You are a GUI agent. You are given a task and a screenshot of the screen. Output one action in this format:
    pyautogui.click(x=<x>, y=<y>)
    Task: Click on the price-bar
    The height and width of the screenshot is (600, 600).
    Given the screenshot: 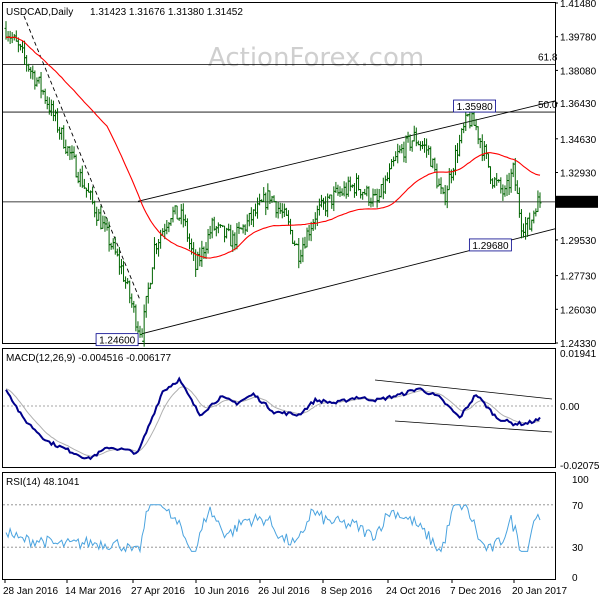 What is the action you would take?
    pyautogui.click(x=540, y=200)
    